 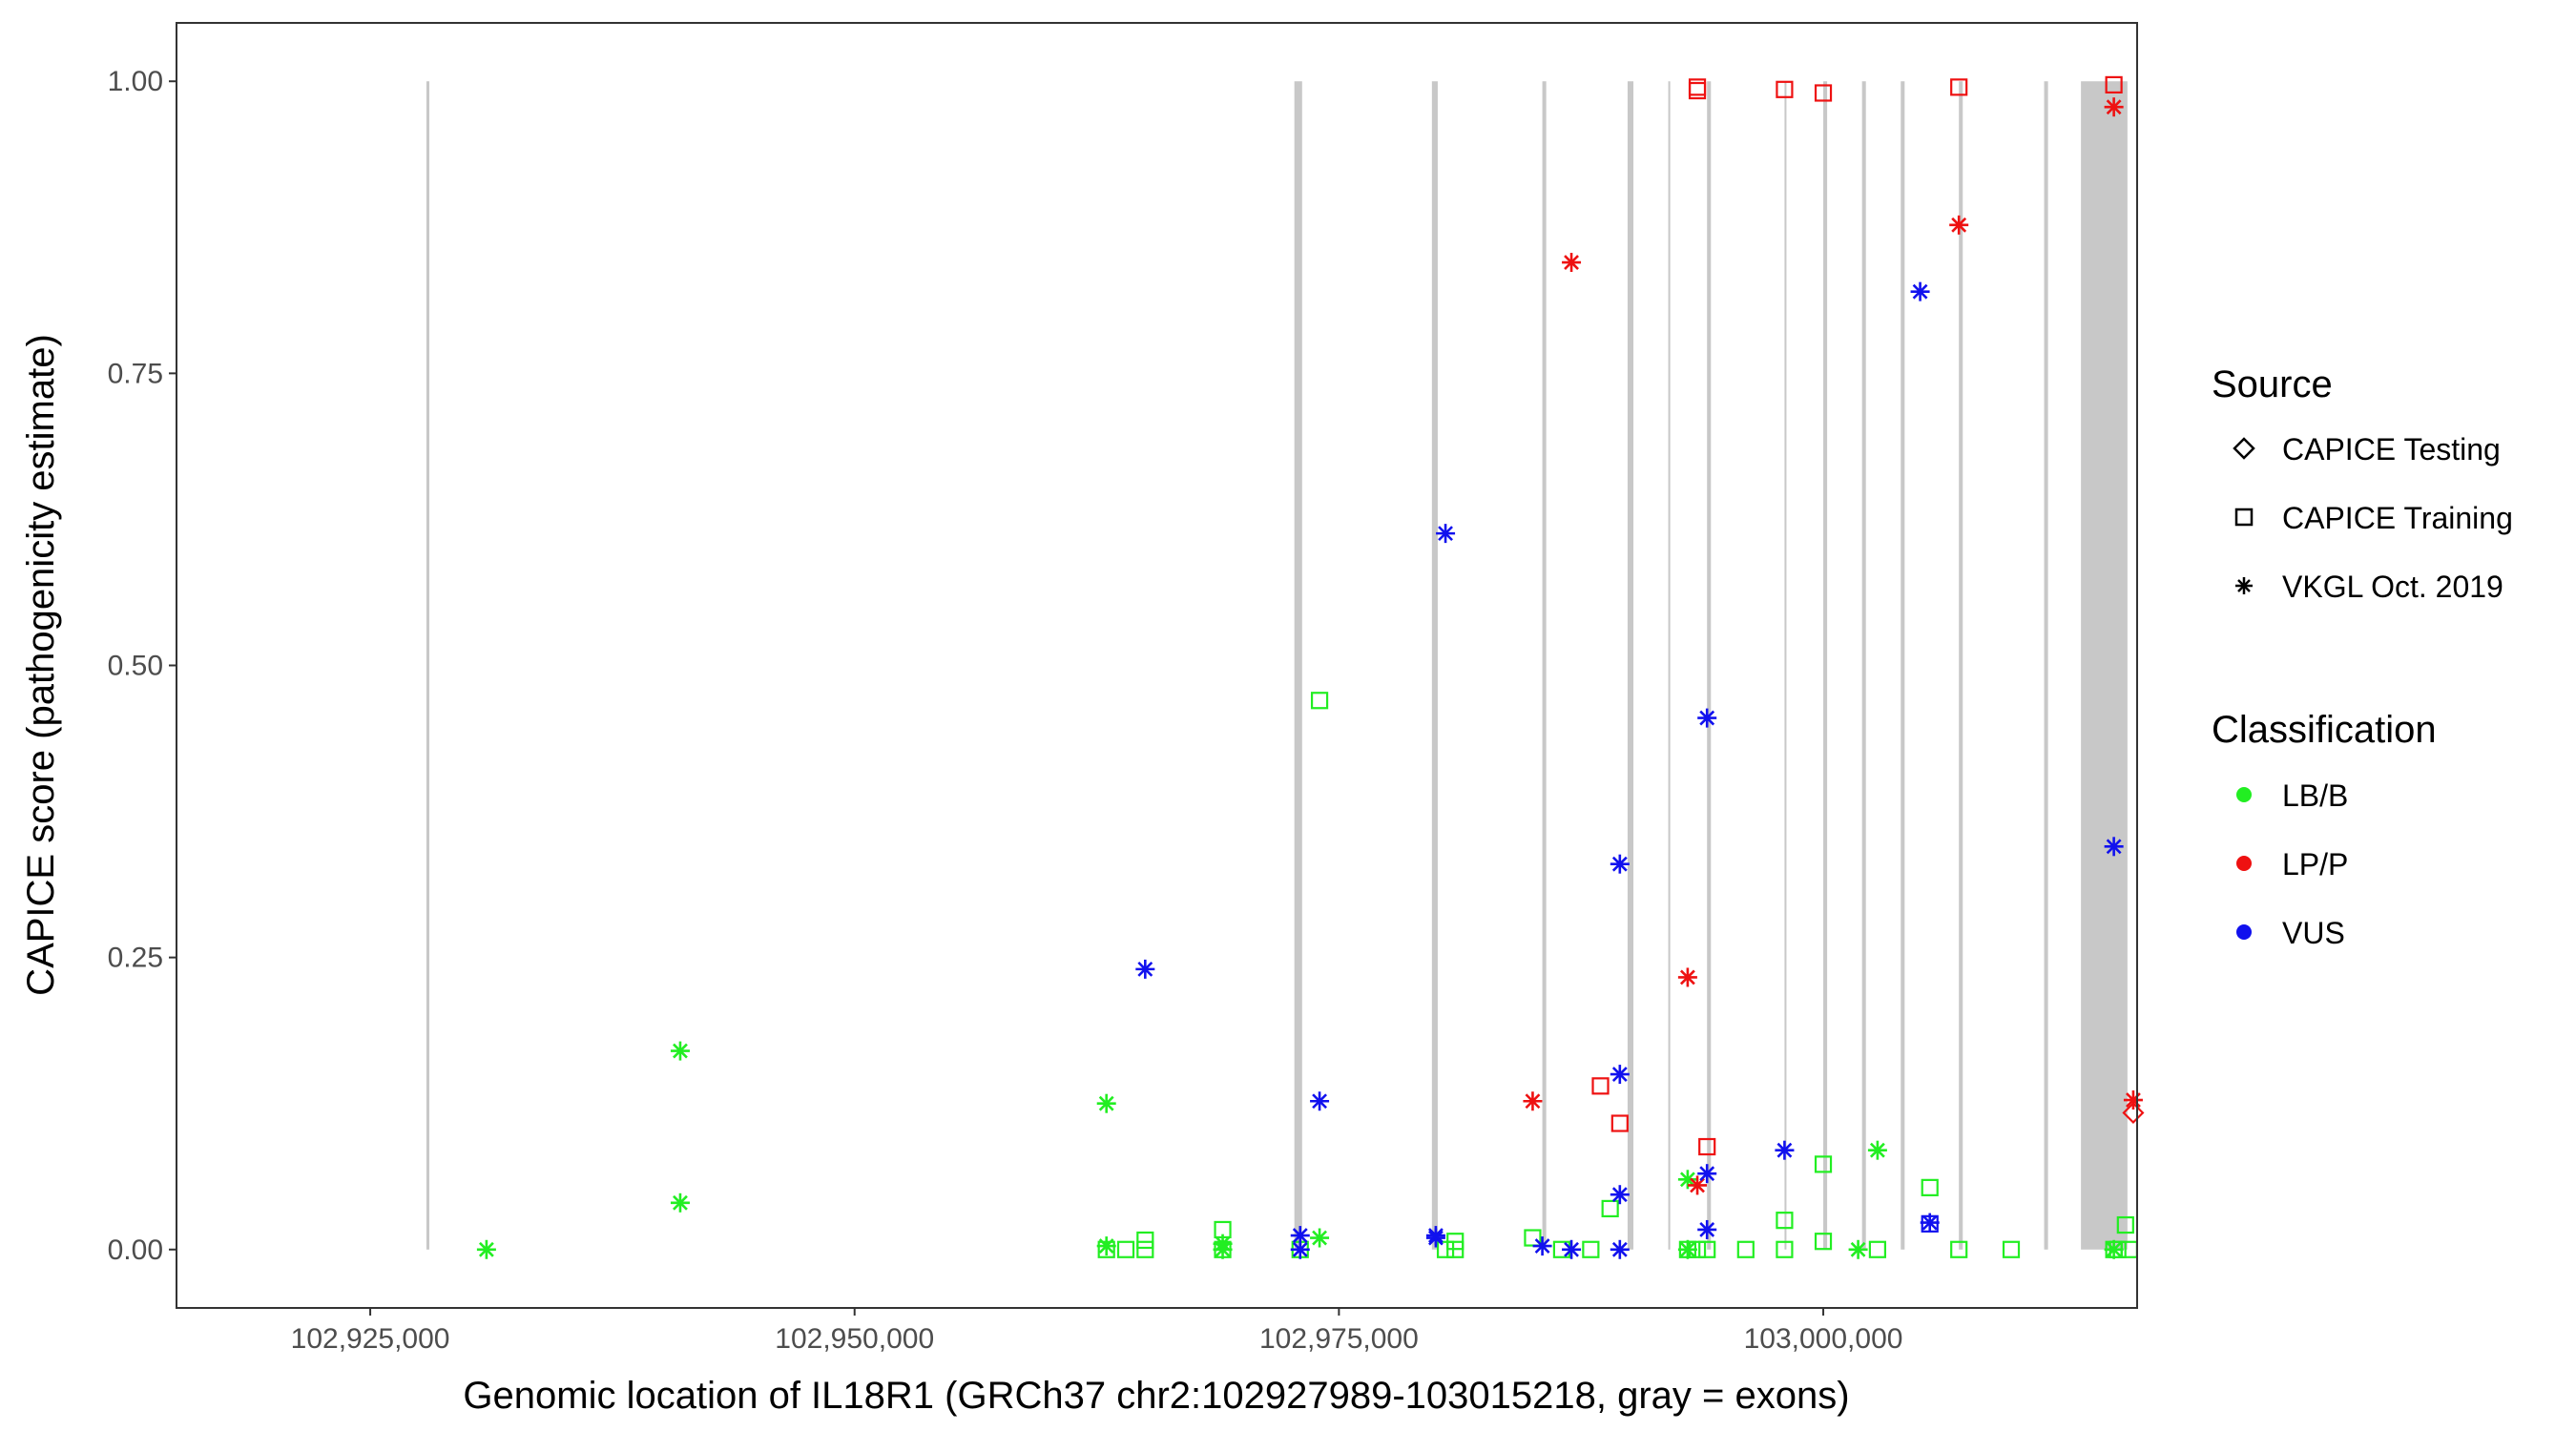 What do you see at coordinates (2313, 933) in the screenshot?
I see `legend-class-vus-label: VUS` at bounding box center [2313, 933].